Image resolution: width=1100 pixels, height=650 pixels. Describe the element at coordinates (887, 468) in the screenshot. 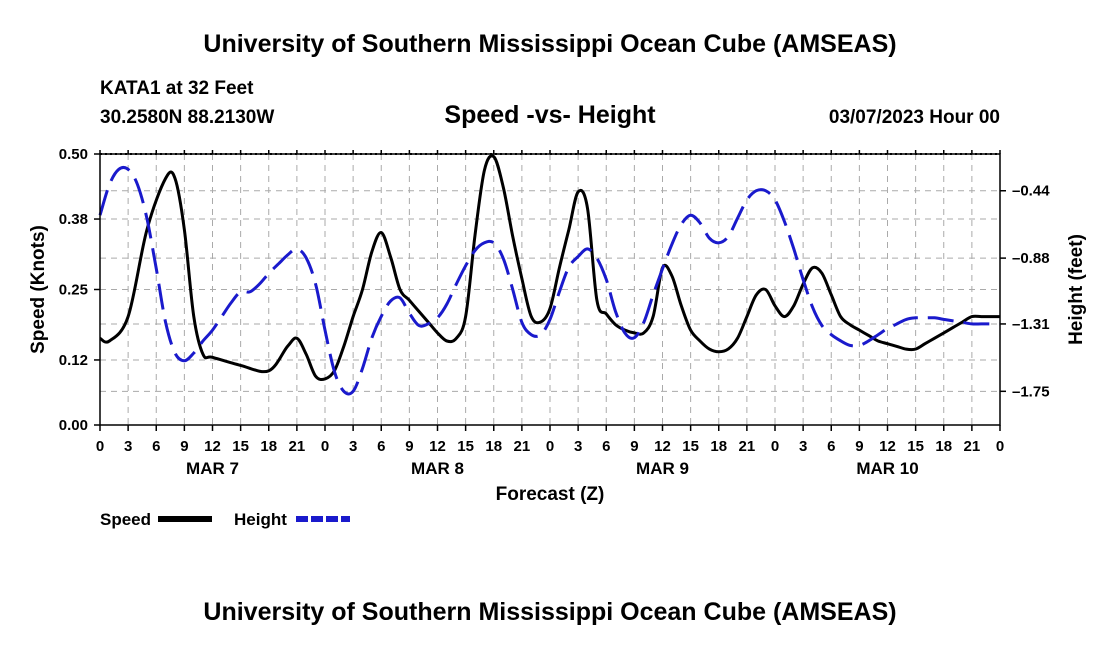

I see `day-label: MAR 10` at that location.